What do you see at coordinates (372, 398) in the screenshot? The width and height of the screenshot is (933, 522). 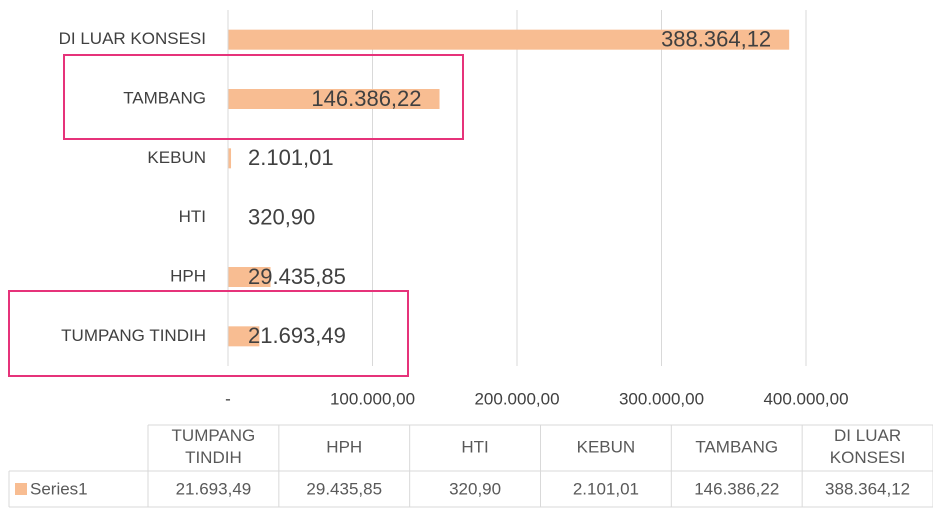 I see `x-tick-label: 100.000,00` at bounding box center [372, 398].